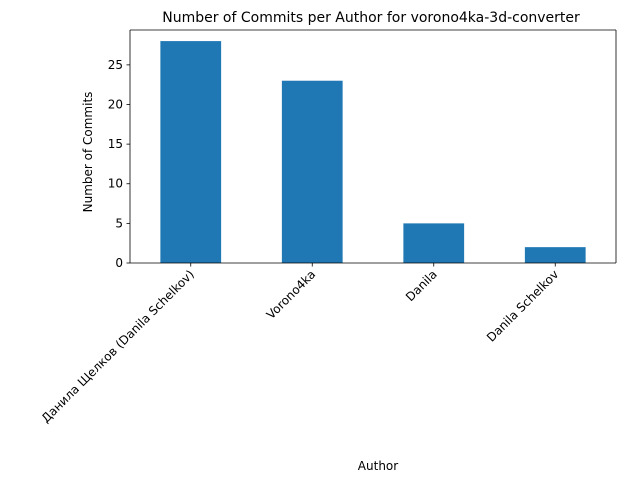  Describe the element at coordinates (421, 285) in the screenshot. I see `x-tick-label-2: Danila` at that location.